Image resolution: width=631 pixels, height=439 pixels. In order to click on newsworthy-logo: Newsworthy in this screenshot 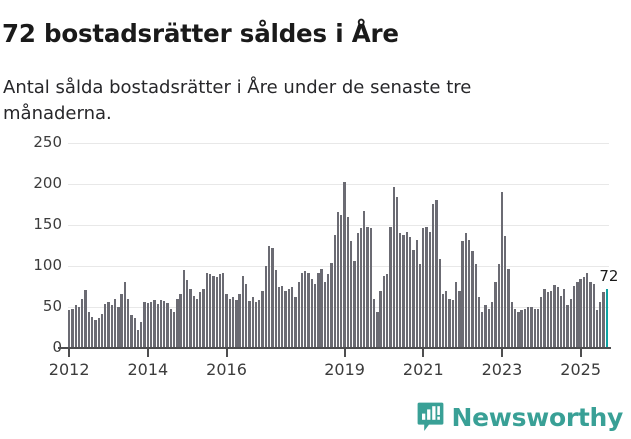, I will do `click(520, 417)`.